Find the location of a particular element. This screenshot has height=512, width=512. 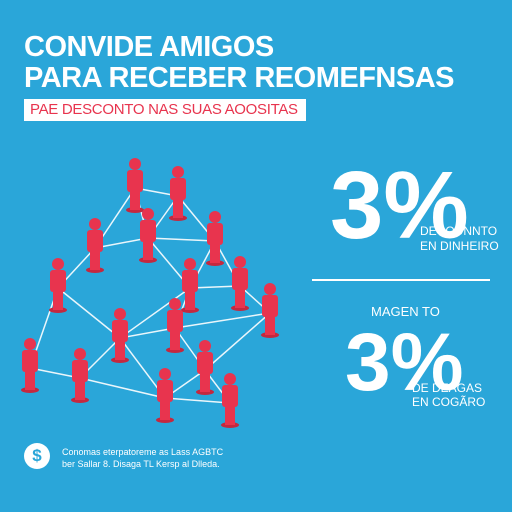

offer-2-caption-line-1: DE DEAGAS is located at coordinates (447, 388).